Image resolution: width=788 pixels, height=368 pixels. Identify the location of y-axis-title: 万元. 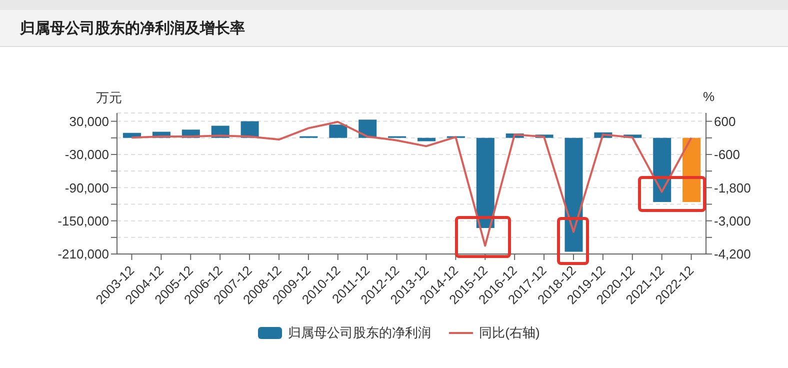
(109, 98).